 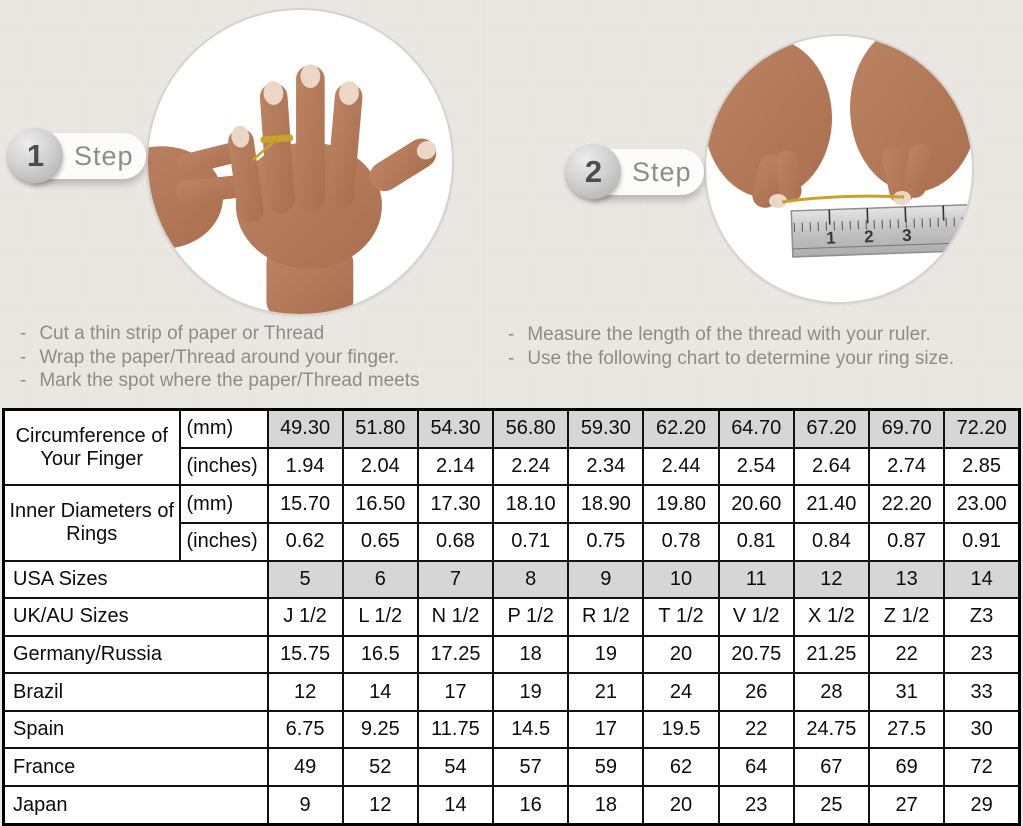 What do you see at coordinates (756, 541) in the screenshot?
I see `value-cell: 0.81` at bounding box center [756, 541].